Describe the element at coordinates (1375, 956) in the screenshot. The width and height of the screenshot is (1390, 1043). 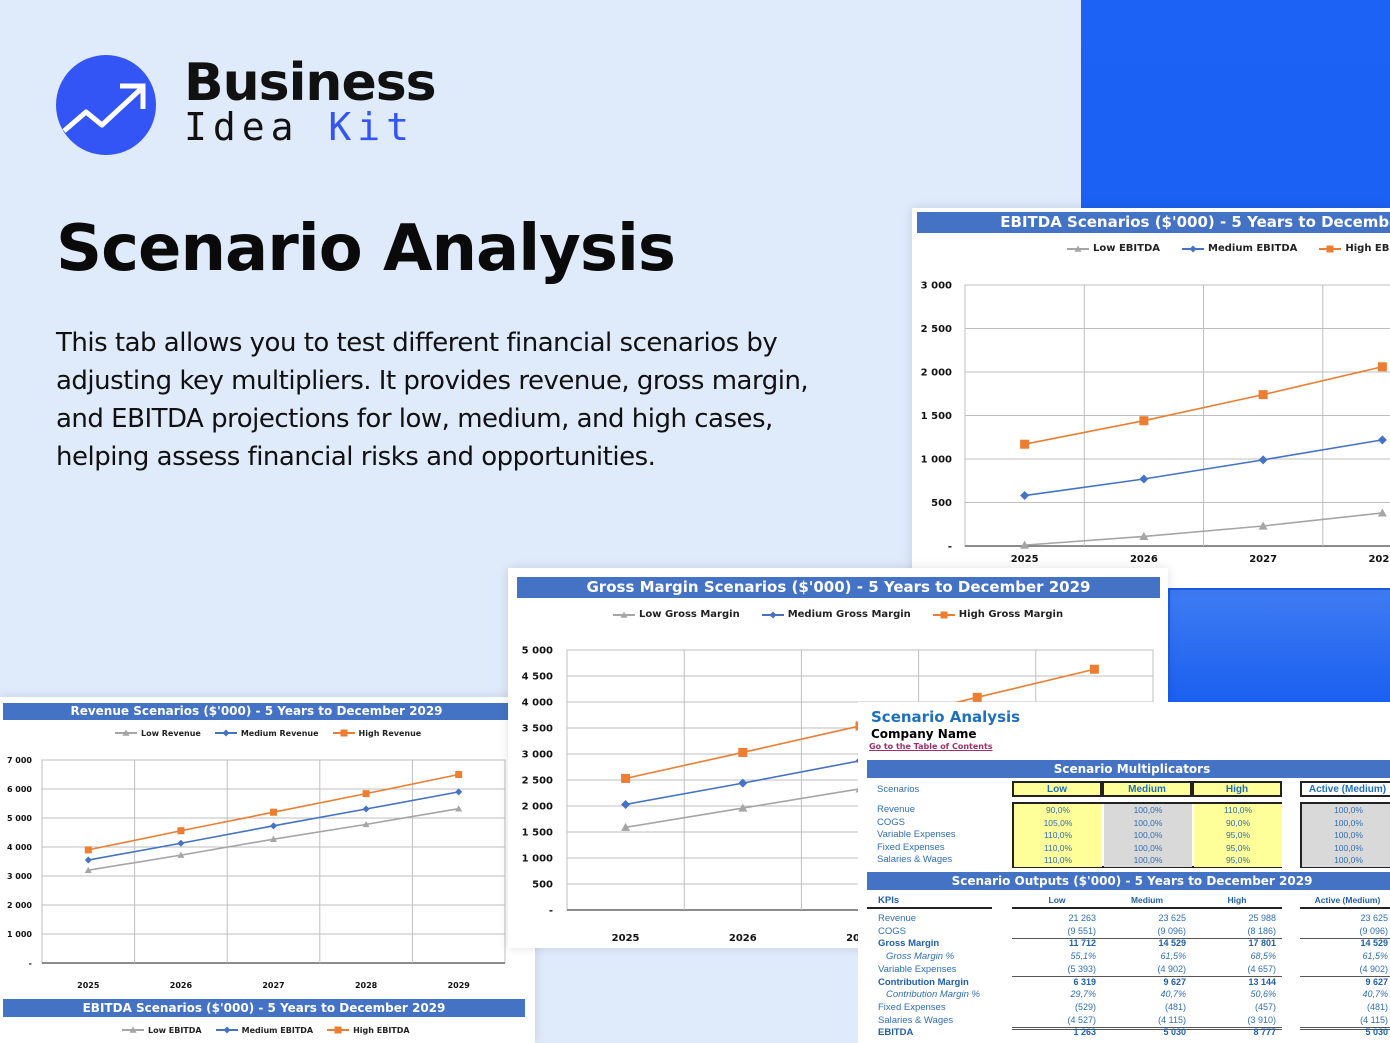
I see `output-active-value: 61,5%` at that location.